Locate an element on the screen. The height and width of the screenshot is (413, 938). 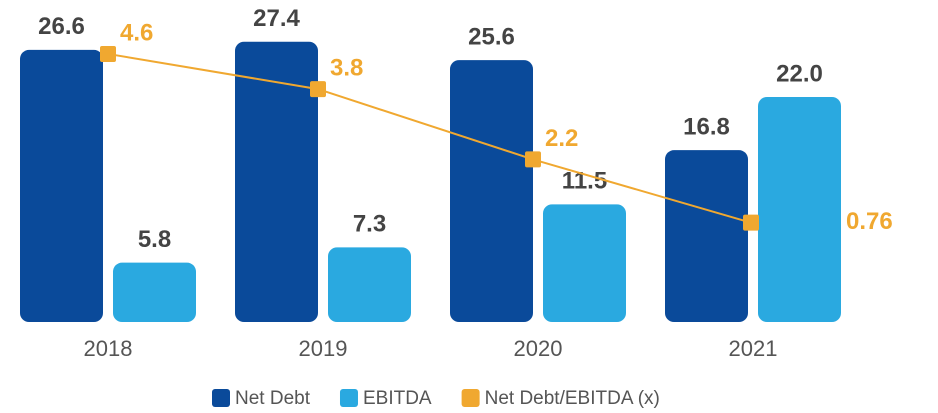
x-tick-label: 2020 is located at coordinates (538, 348).